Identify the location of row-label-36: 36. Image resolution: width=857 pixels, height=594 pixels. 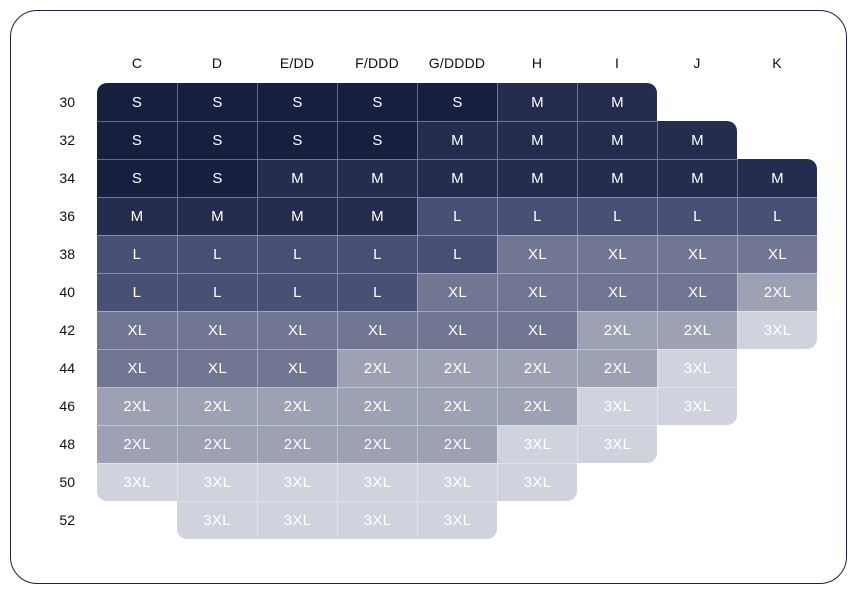
(67, 216).